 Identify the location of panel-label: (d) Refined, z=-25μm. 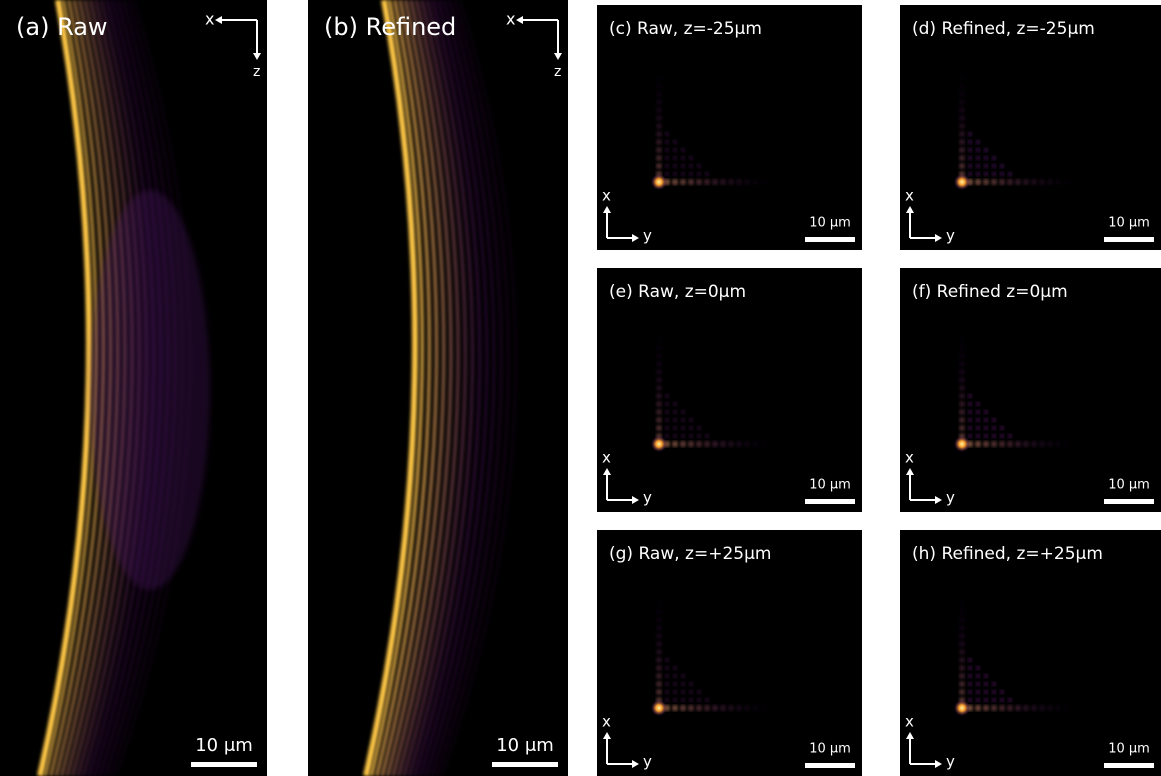
(1003, 29).